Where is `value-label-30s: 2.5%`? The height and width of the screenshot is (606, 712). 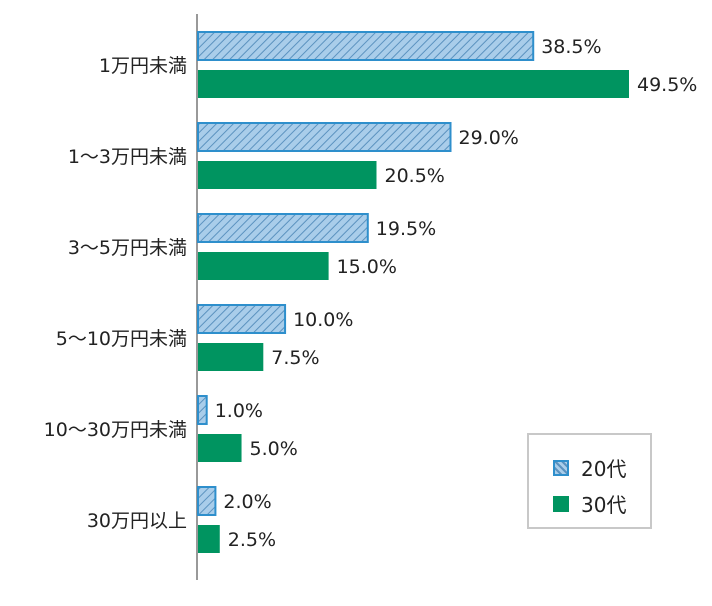
value-label-30s: 2.5% is located at coordinates (252, 540).